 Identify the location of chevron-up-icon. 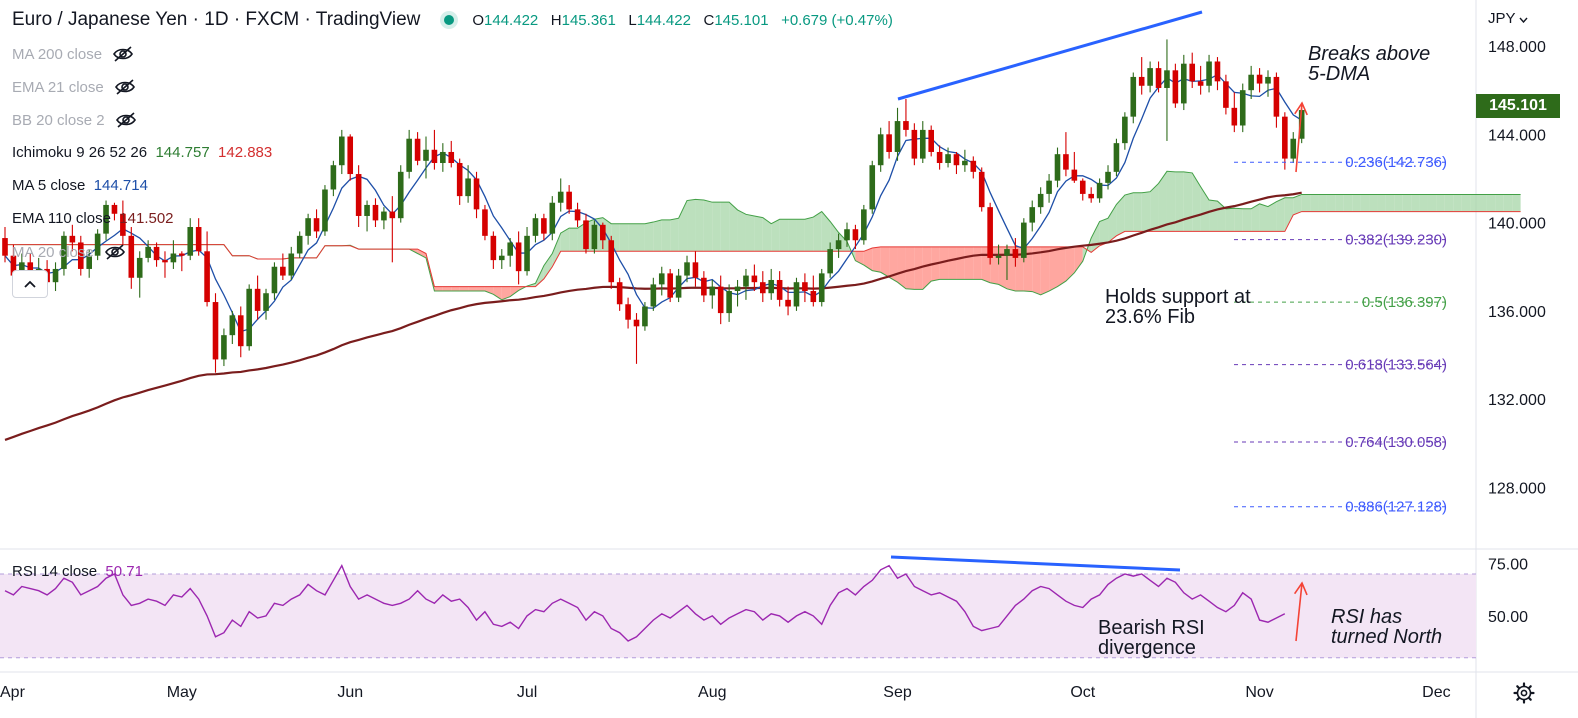
(30, 284).